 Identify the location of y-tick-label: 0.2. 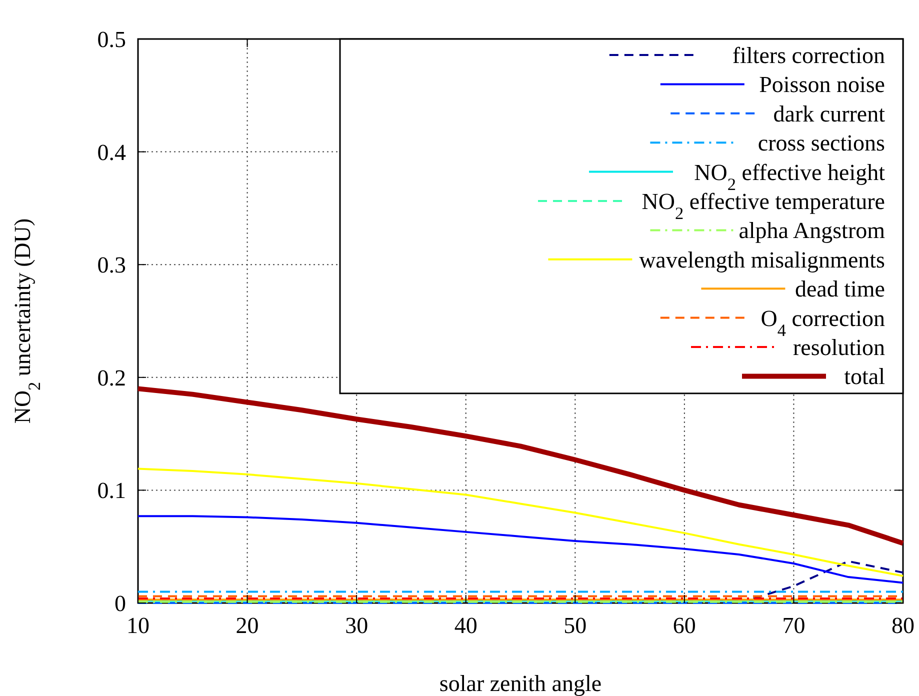
(111, 377).